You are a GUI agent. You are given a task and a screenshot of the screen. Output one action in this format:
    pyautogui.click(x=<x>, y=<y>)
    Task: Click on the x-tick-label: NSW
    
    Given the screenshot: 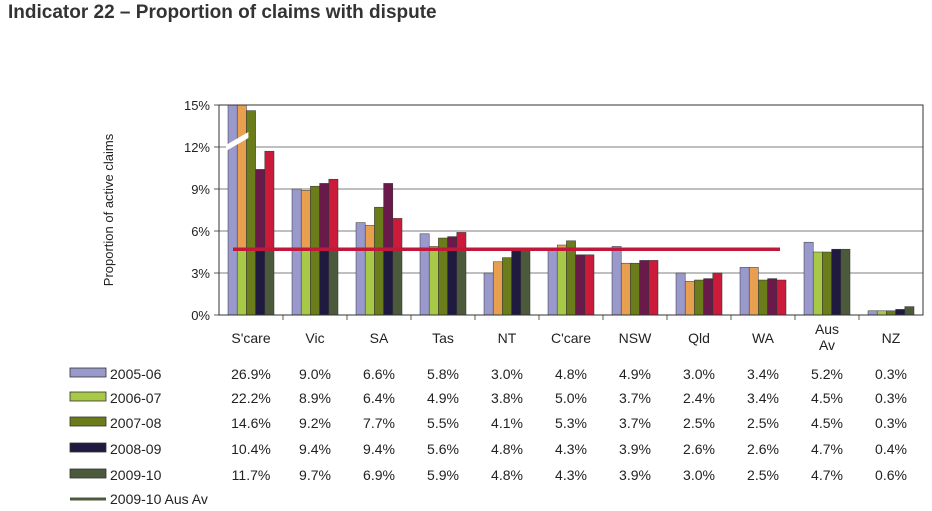 What is the action you would take?
    pyautogui.click(x=635, y=338)
    